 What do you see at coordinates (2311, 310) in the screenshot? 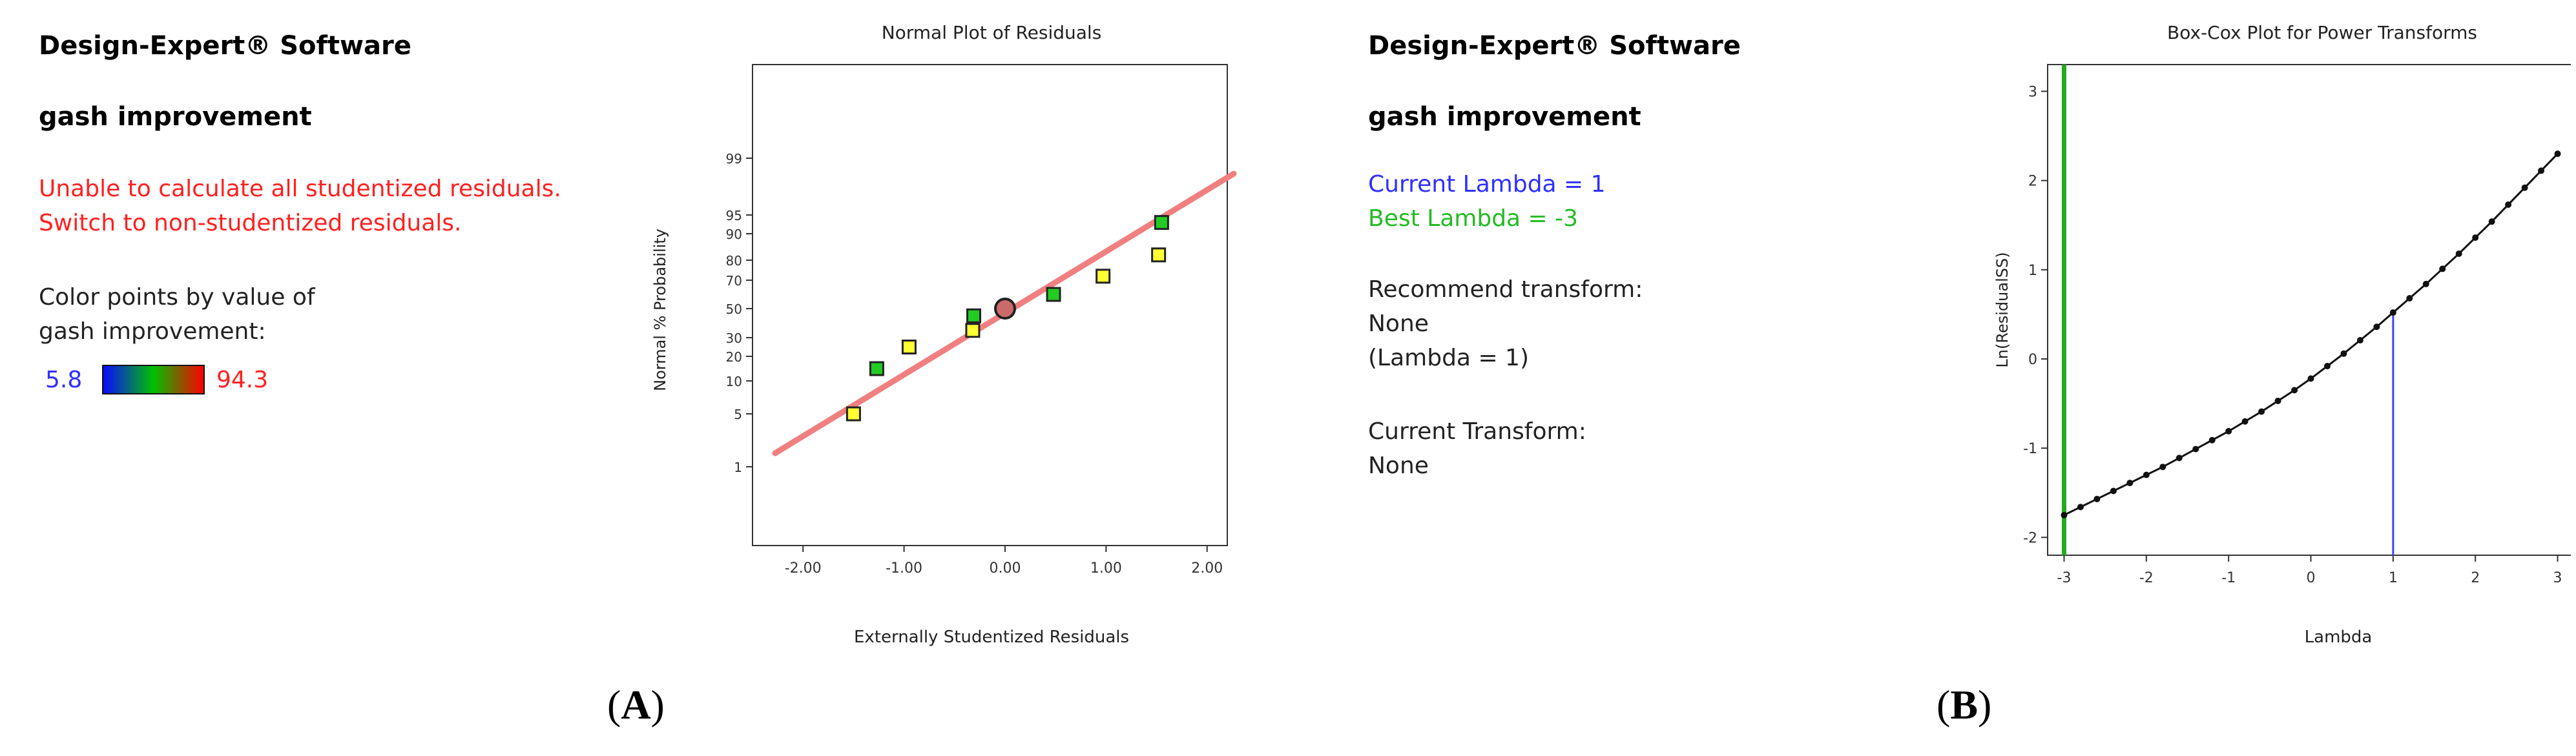
I see `boxcox-plot-frame` at bounding box center [2311, 310].